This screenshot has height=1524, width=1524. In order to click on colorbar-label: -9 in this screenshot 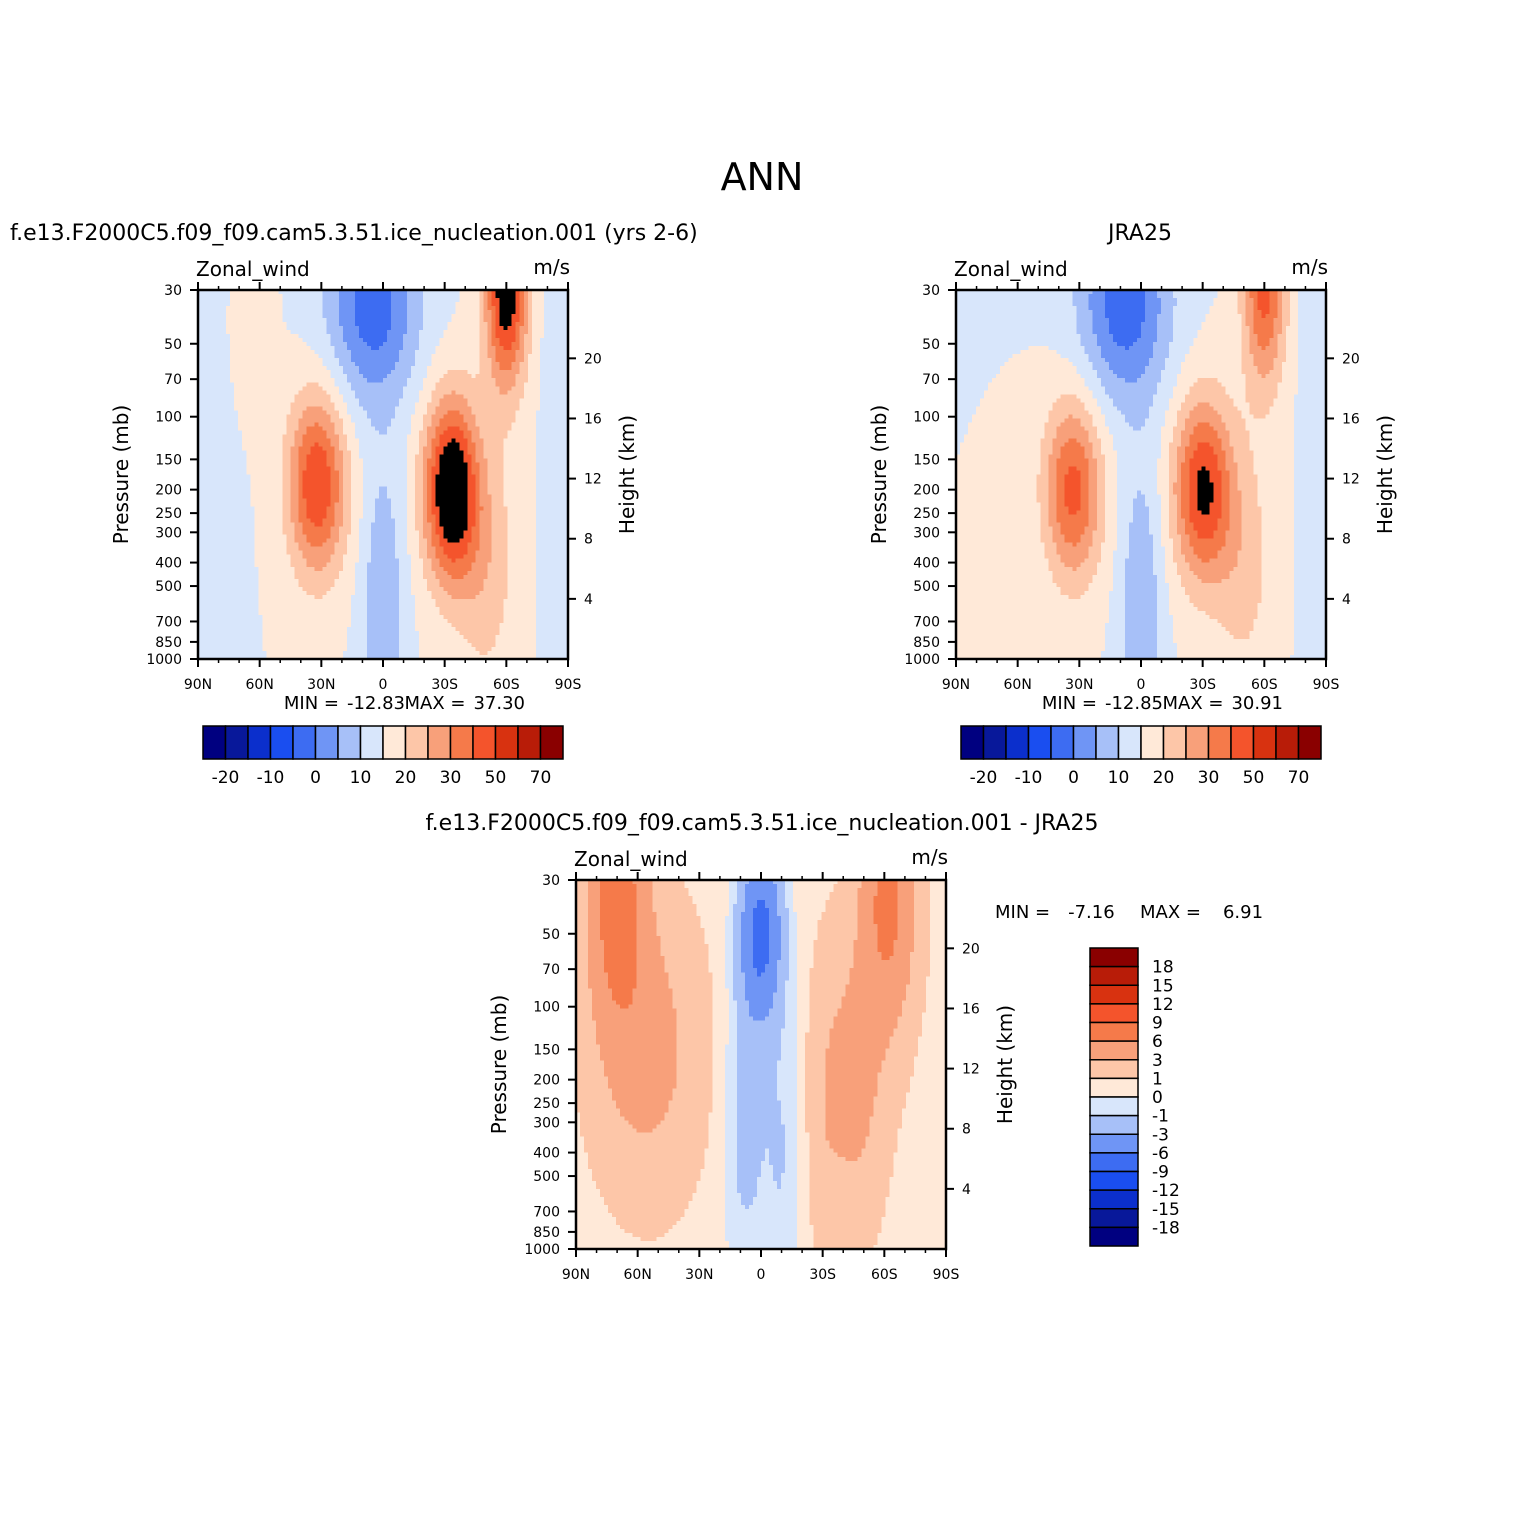, I will do `click(1160, 1173)`.